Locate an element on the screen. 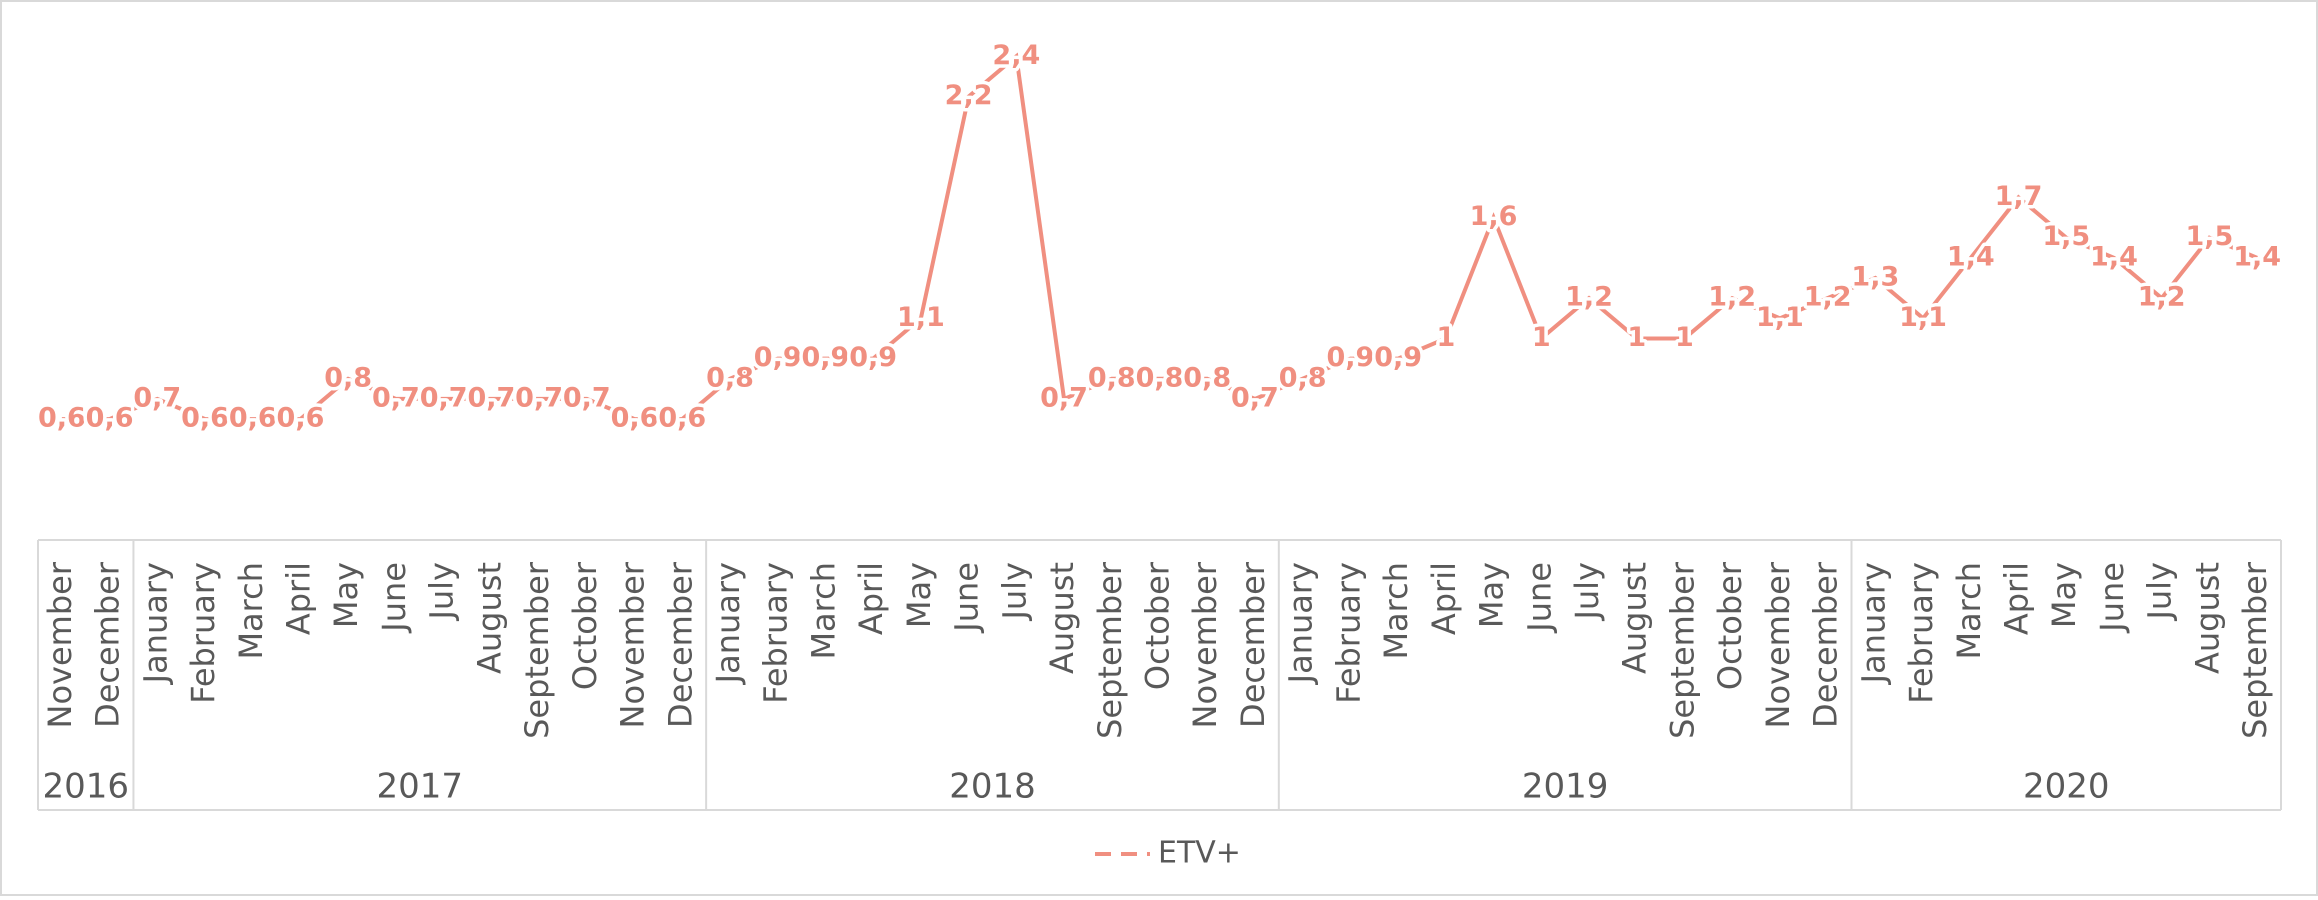  data-label: 1,7 is located at coordinates (2019, 196).